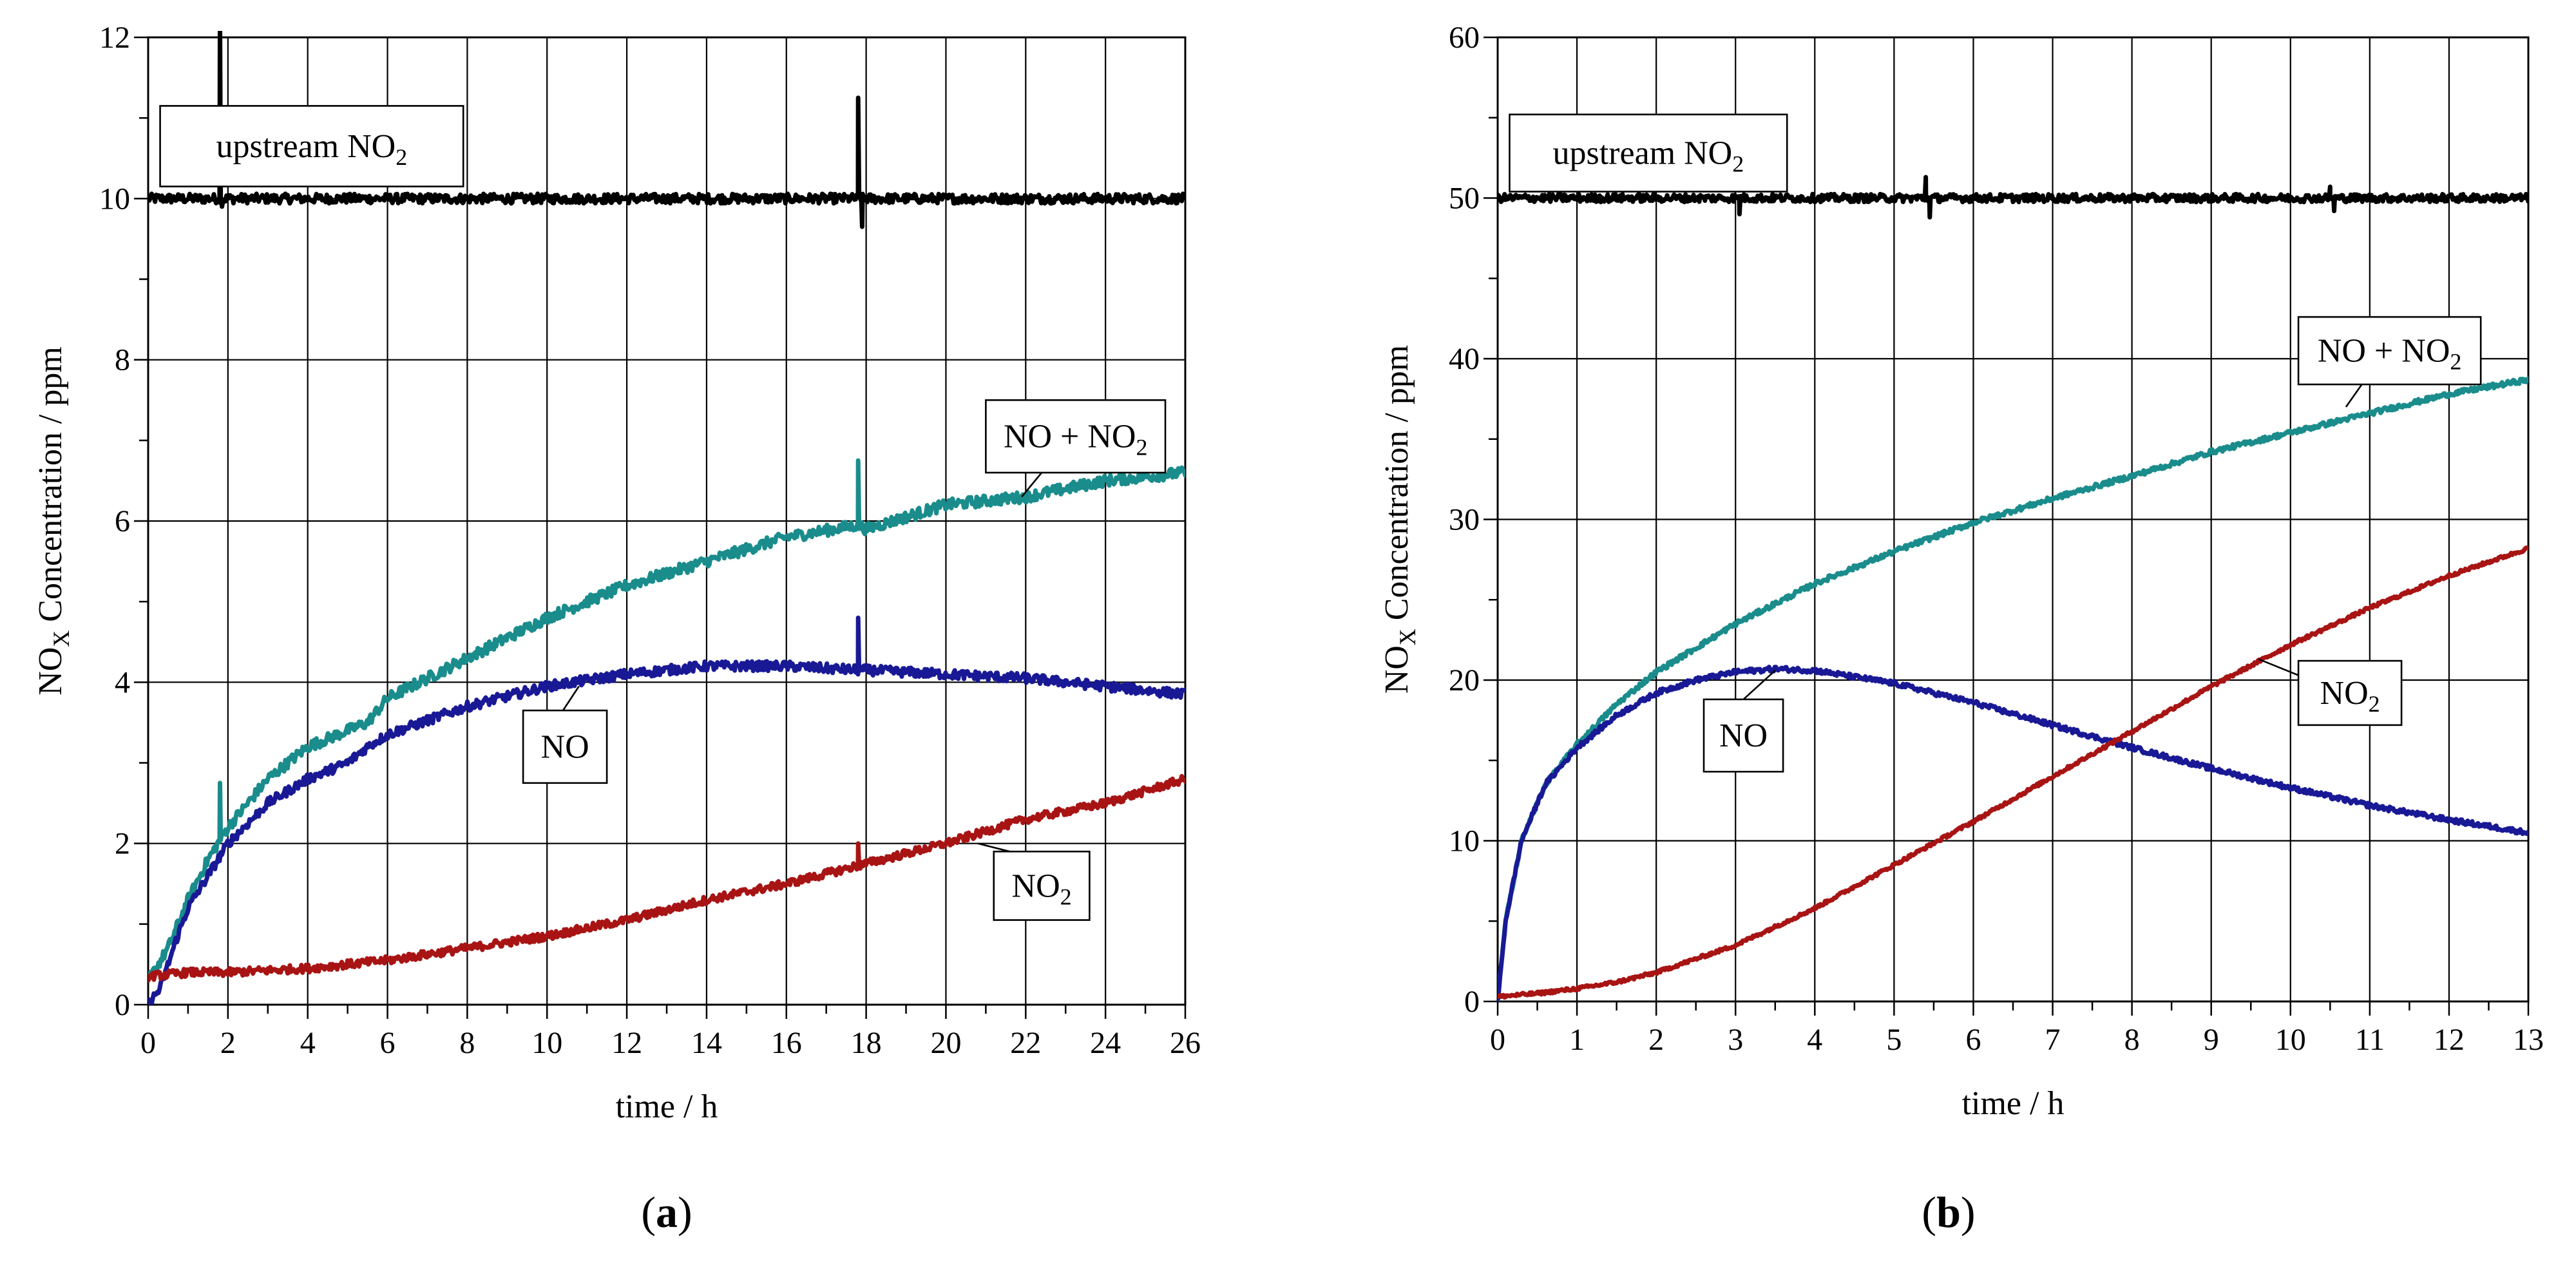 This screenshot has width=2576, height=1261. Describe the element at coordinates (2053, 1040) in the screenshot. I see `x-tick-label-b: 7` at that location.